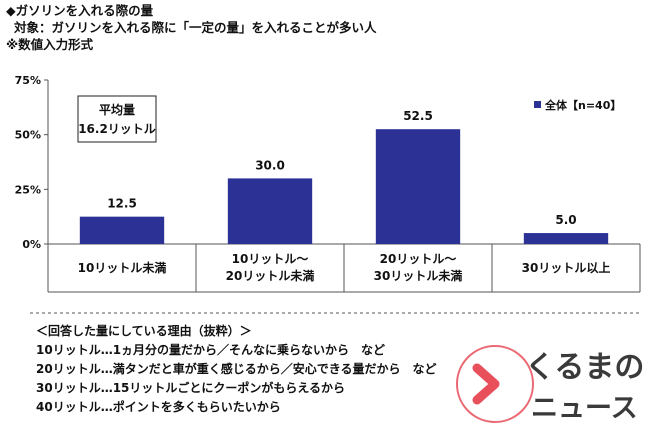 The image size is (650, 433). I want to click on y-axis-tick-label: 0%, so click(31, 244).